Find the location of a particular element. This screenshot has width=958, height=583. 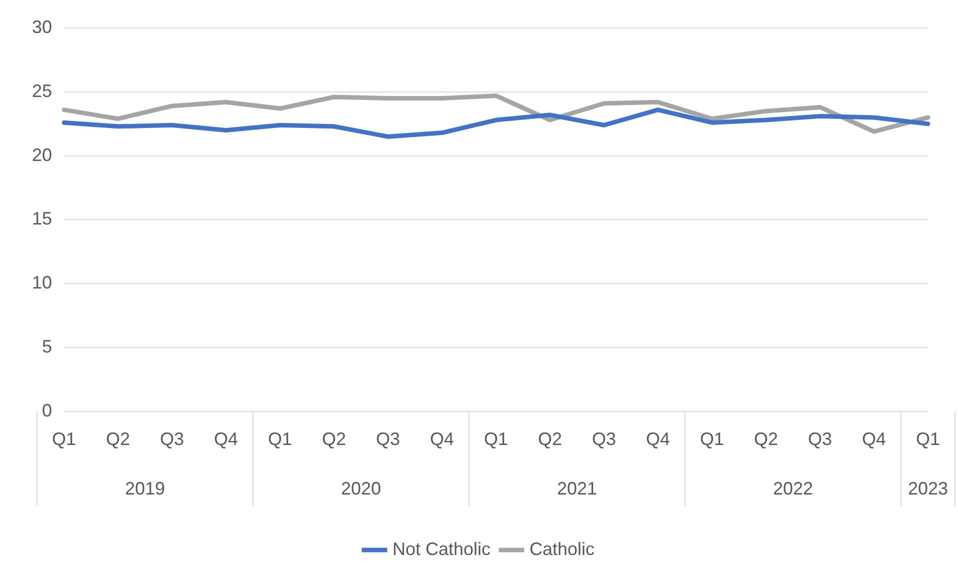

y-tick-label: 25 is located at coordinates (42, 90).